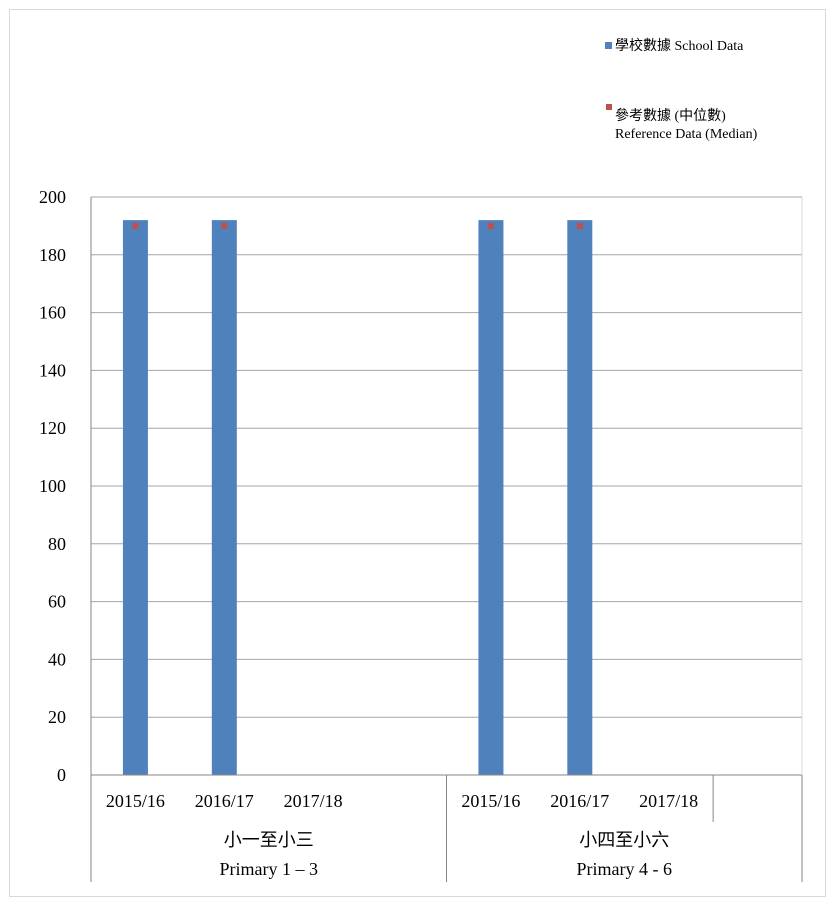 The height and width of the screenshot is (908, 836). Describe the element at coordinates (52, 255) in the screenshot. I see `y-tick-label-180: 180` at that location.